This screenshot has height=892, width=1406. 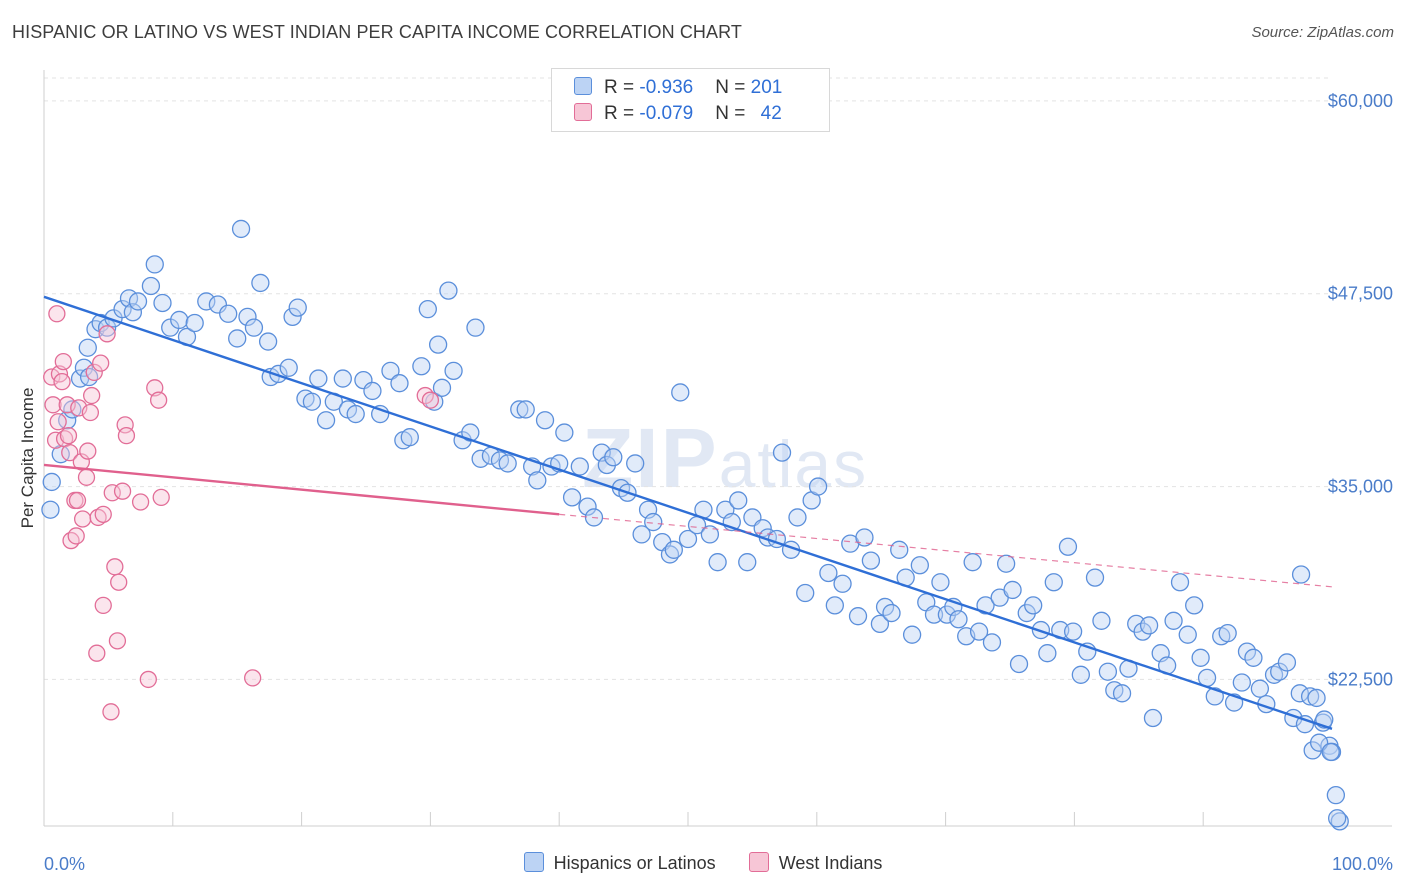 I want to click on series-legend: Hispanics or Latinos West Indians, so click(x=703, y=863).